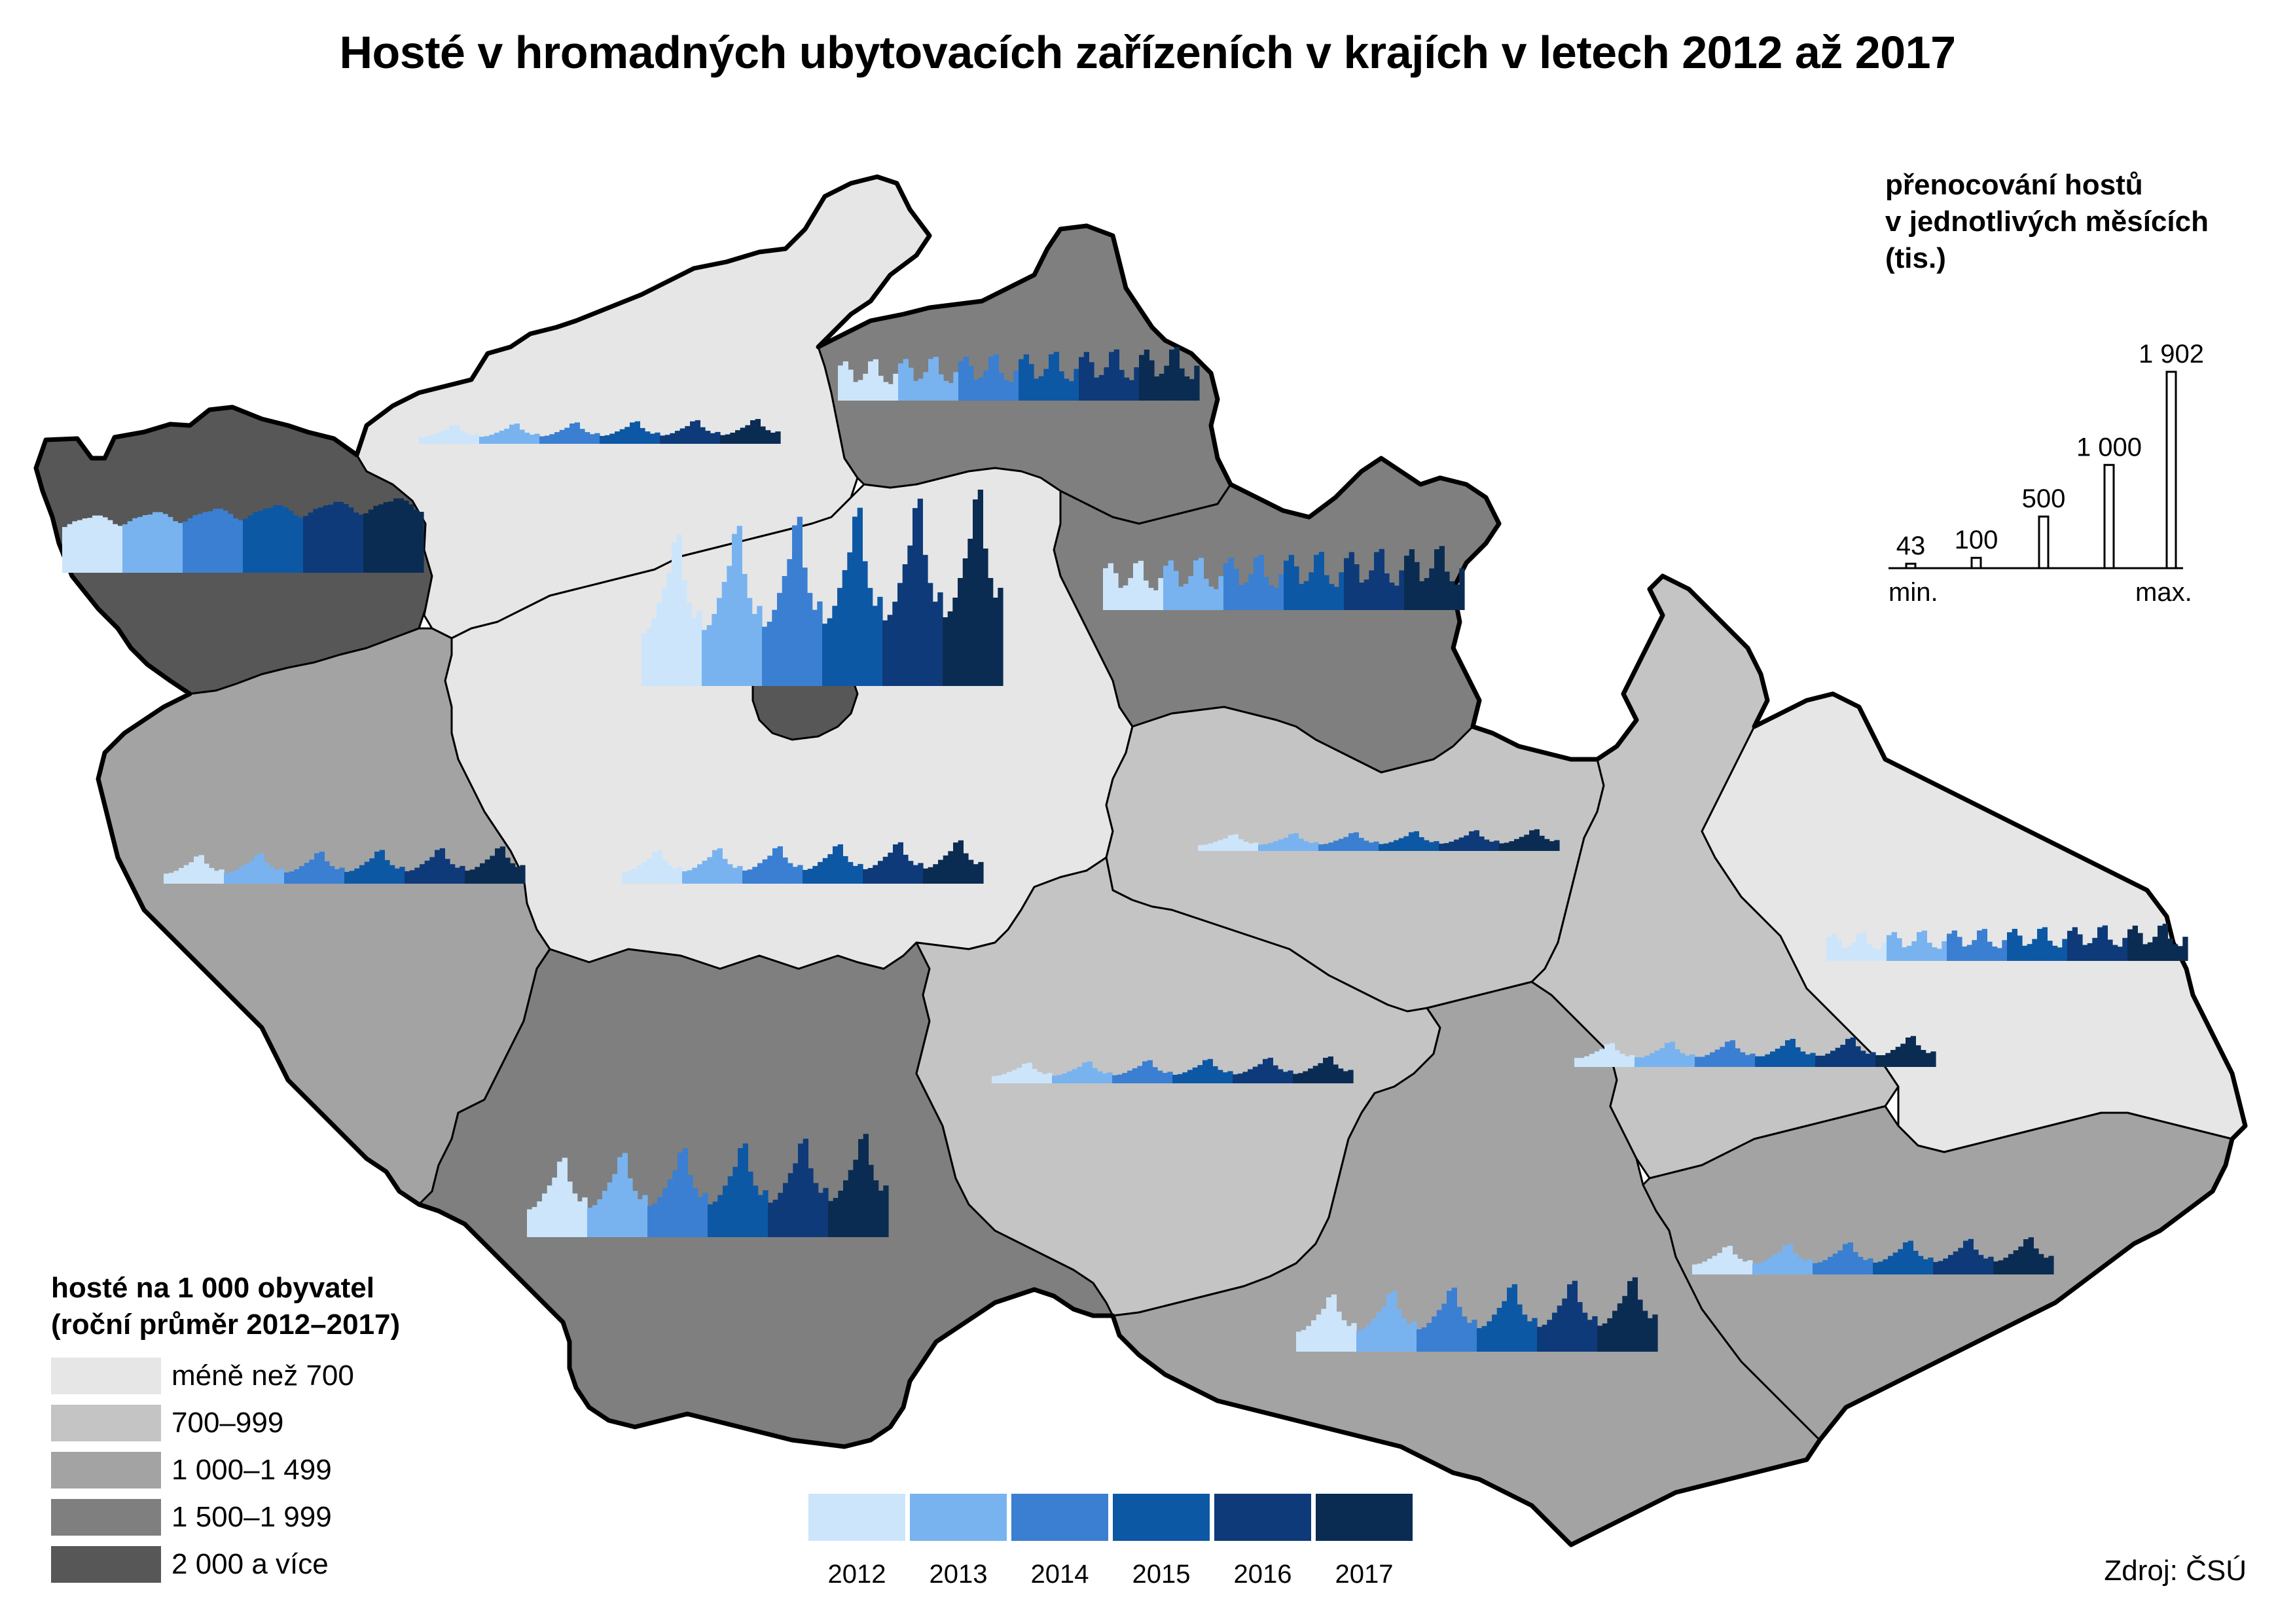 The image size is (2295, 1624). I want to click on scale-bar, so click(1911, 565).